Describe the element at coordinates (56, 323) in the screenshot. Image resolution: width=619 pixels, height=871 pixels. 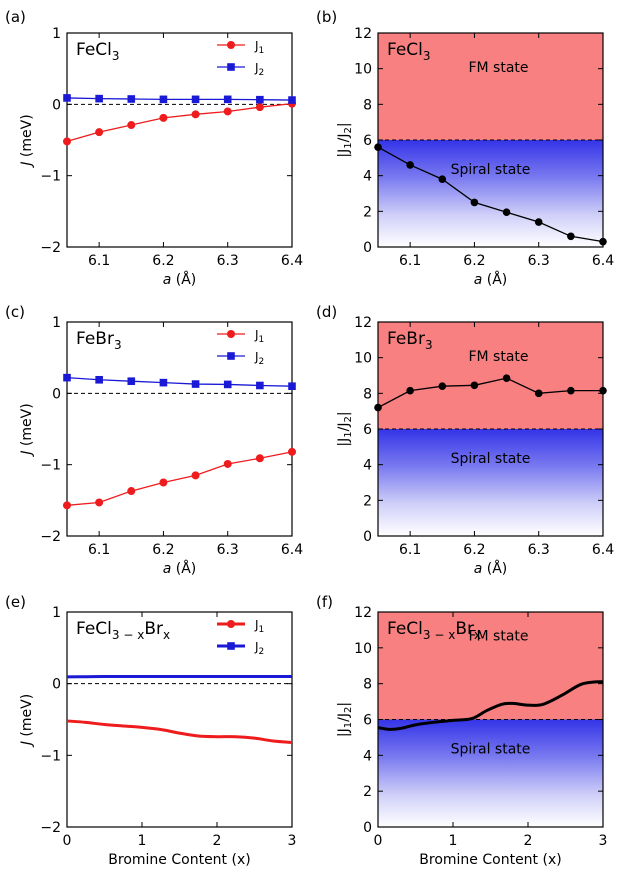
I see `y-tick-label: 1` at that location.